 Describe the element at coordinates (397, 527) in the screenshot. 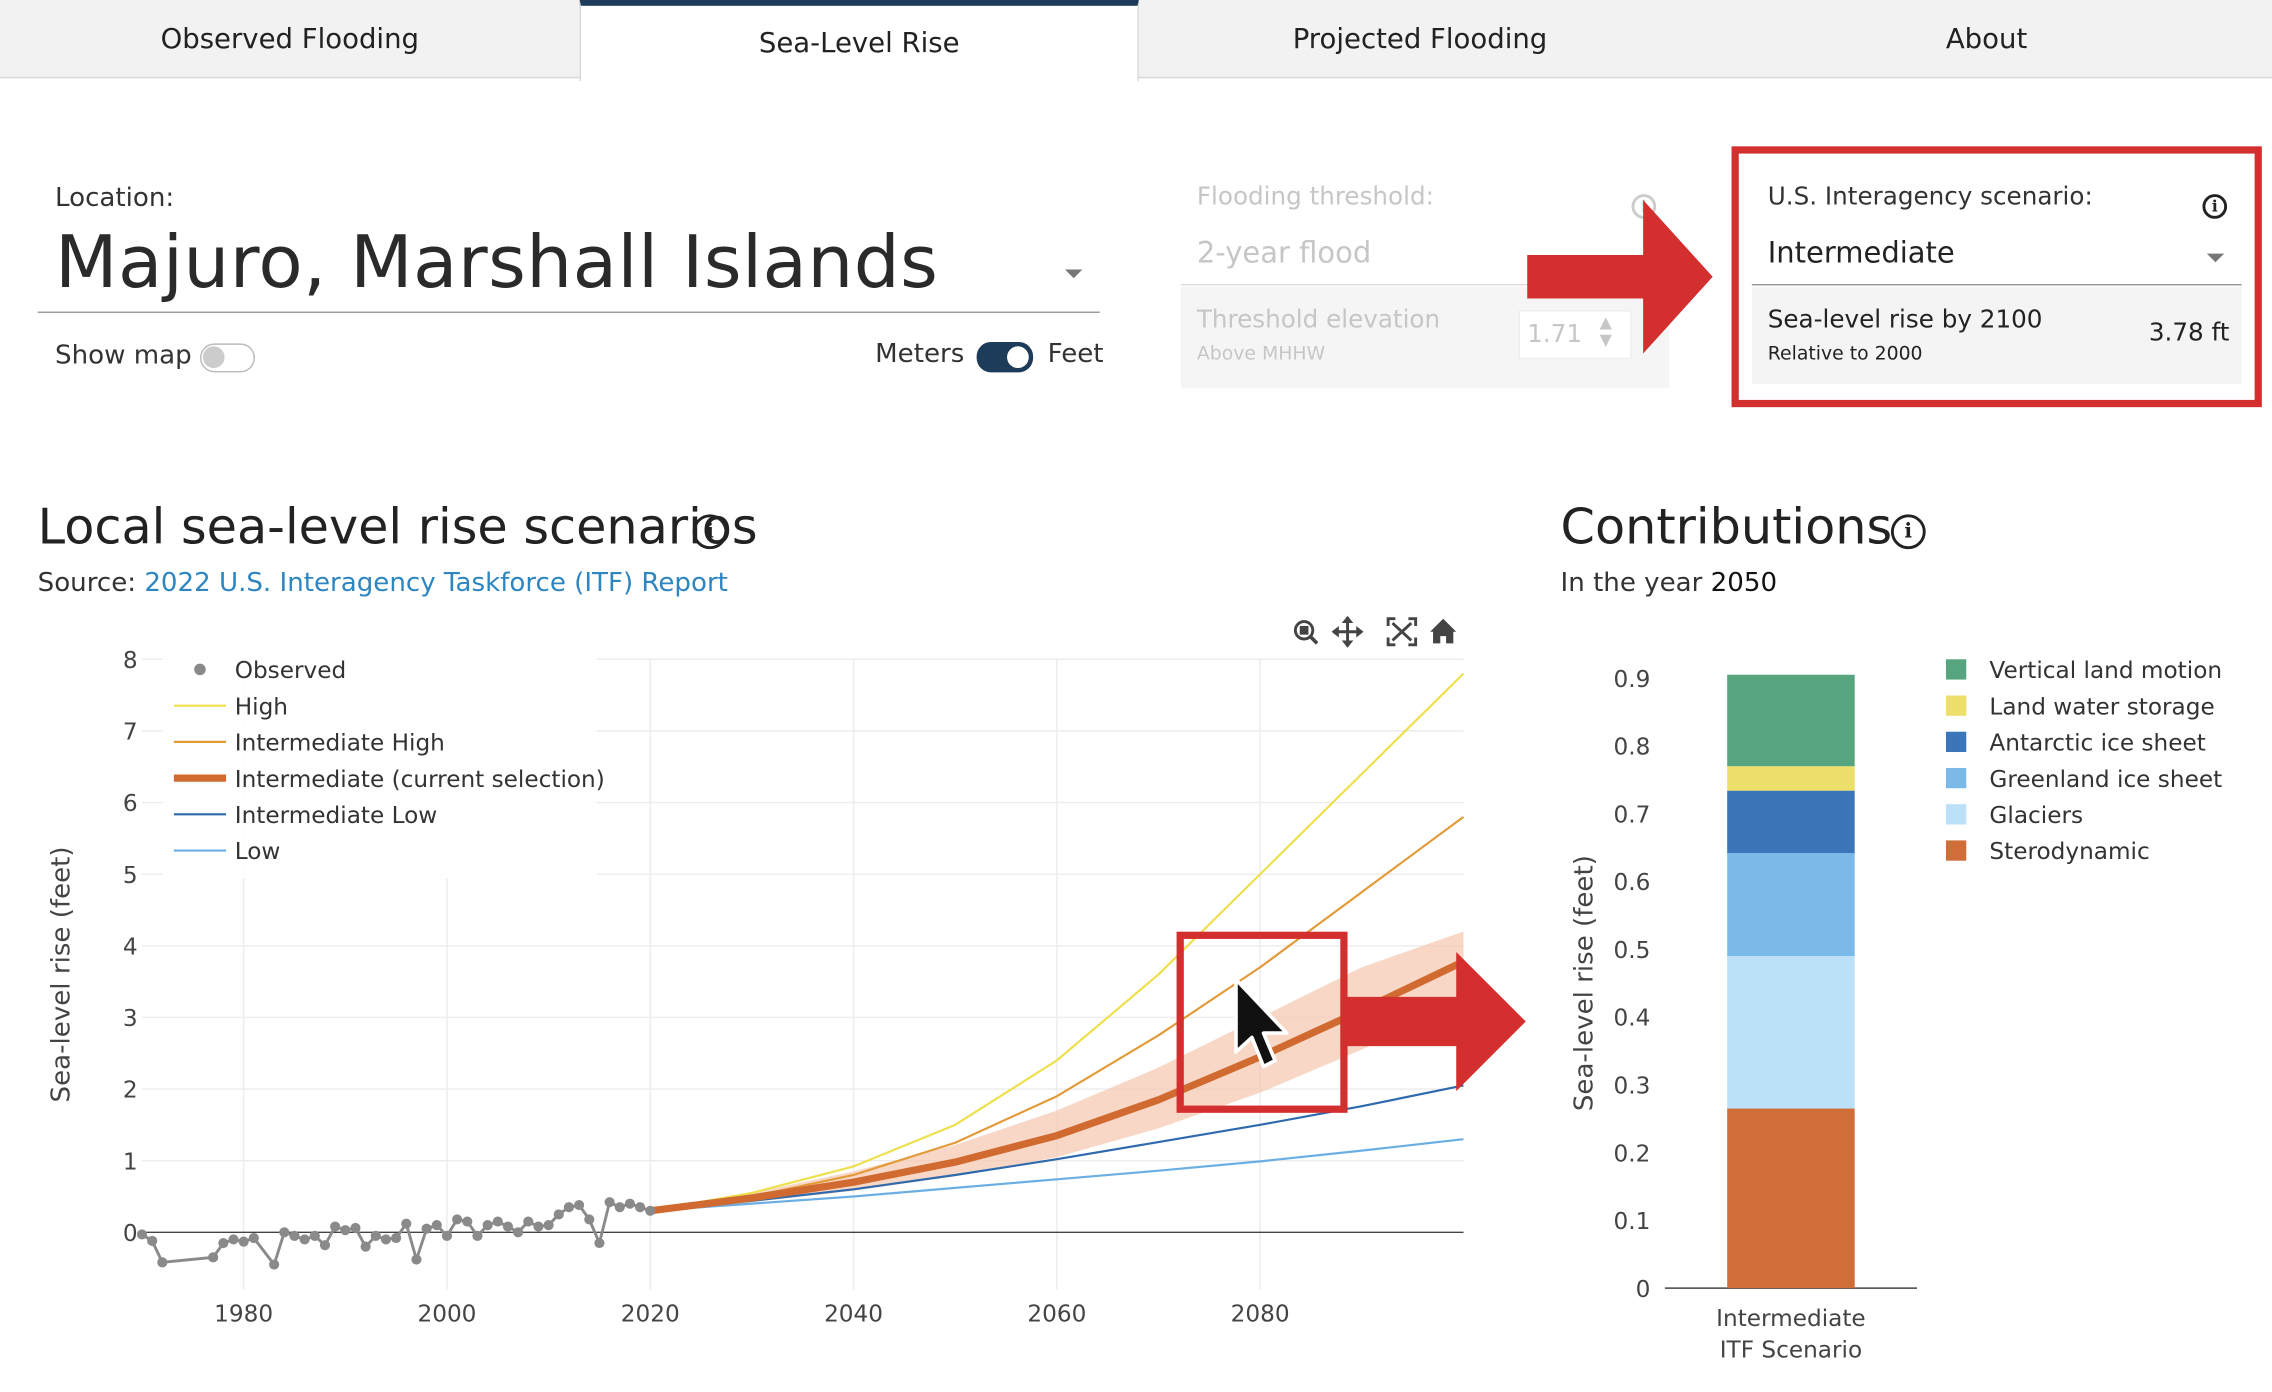

I see `slr-chart-title: Local sea-level rise scenarios` at that location.